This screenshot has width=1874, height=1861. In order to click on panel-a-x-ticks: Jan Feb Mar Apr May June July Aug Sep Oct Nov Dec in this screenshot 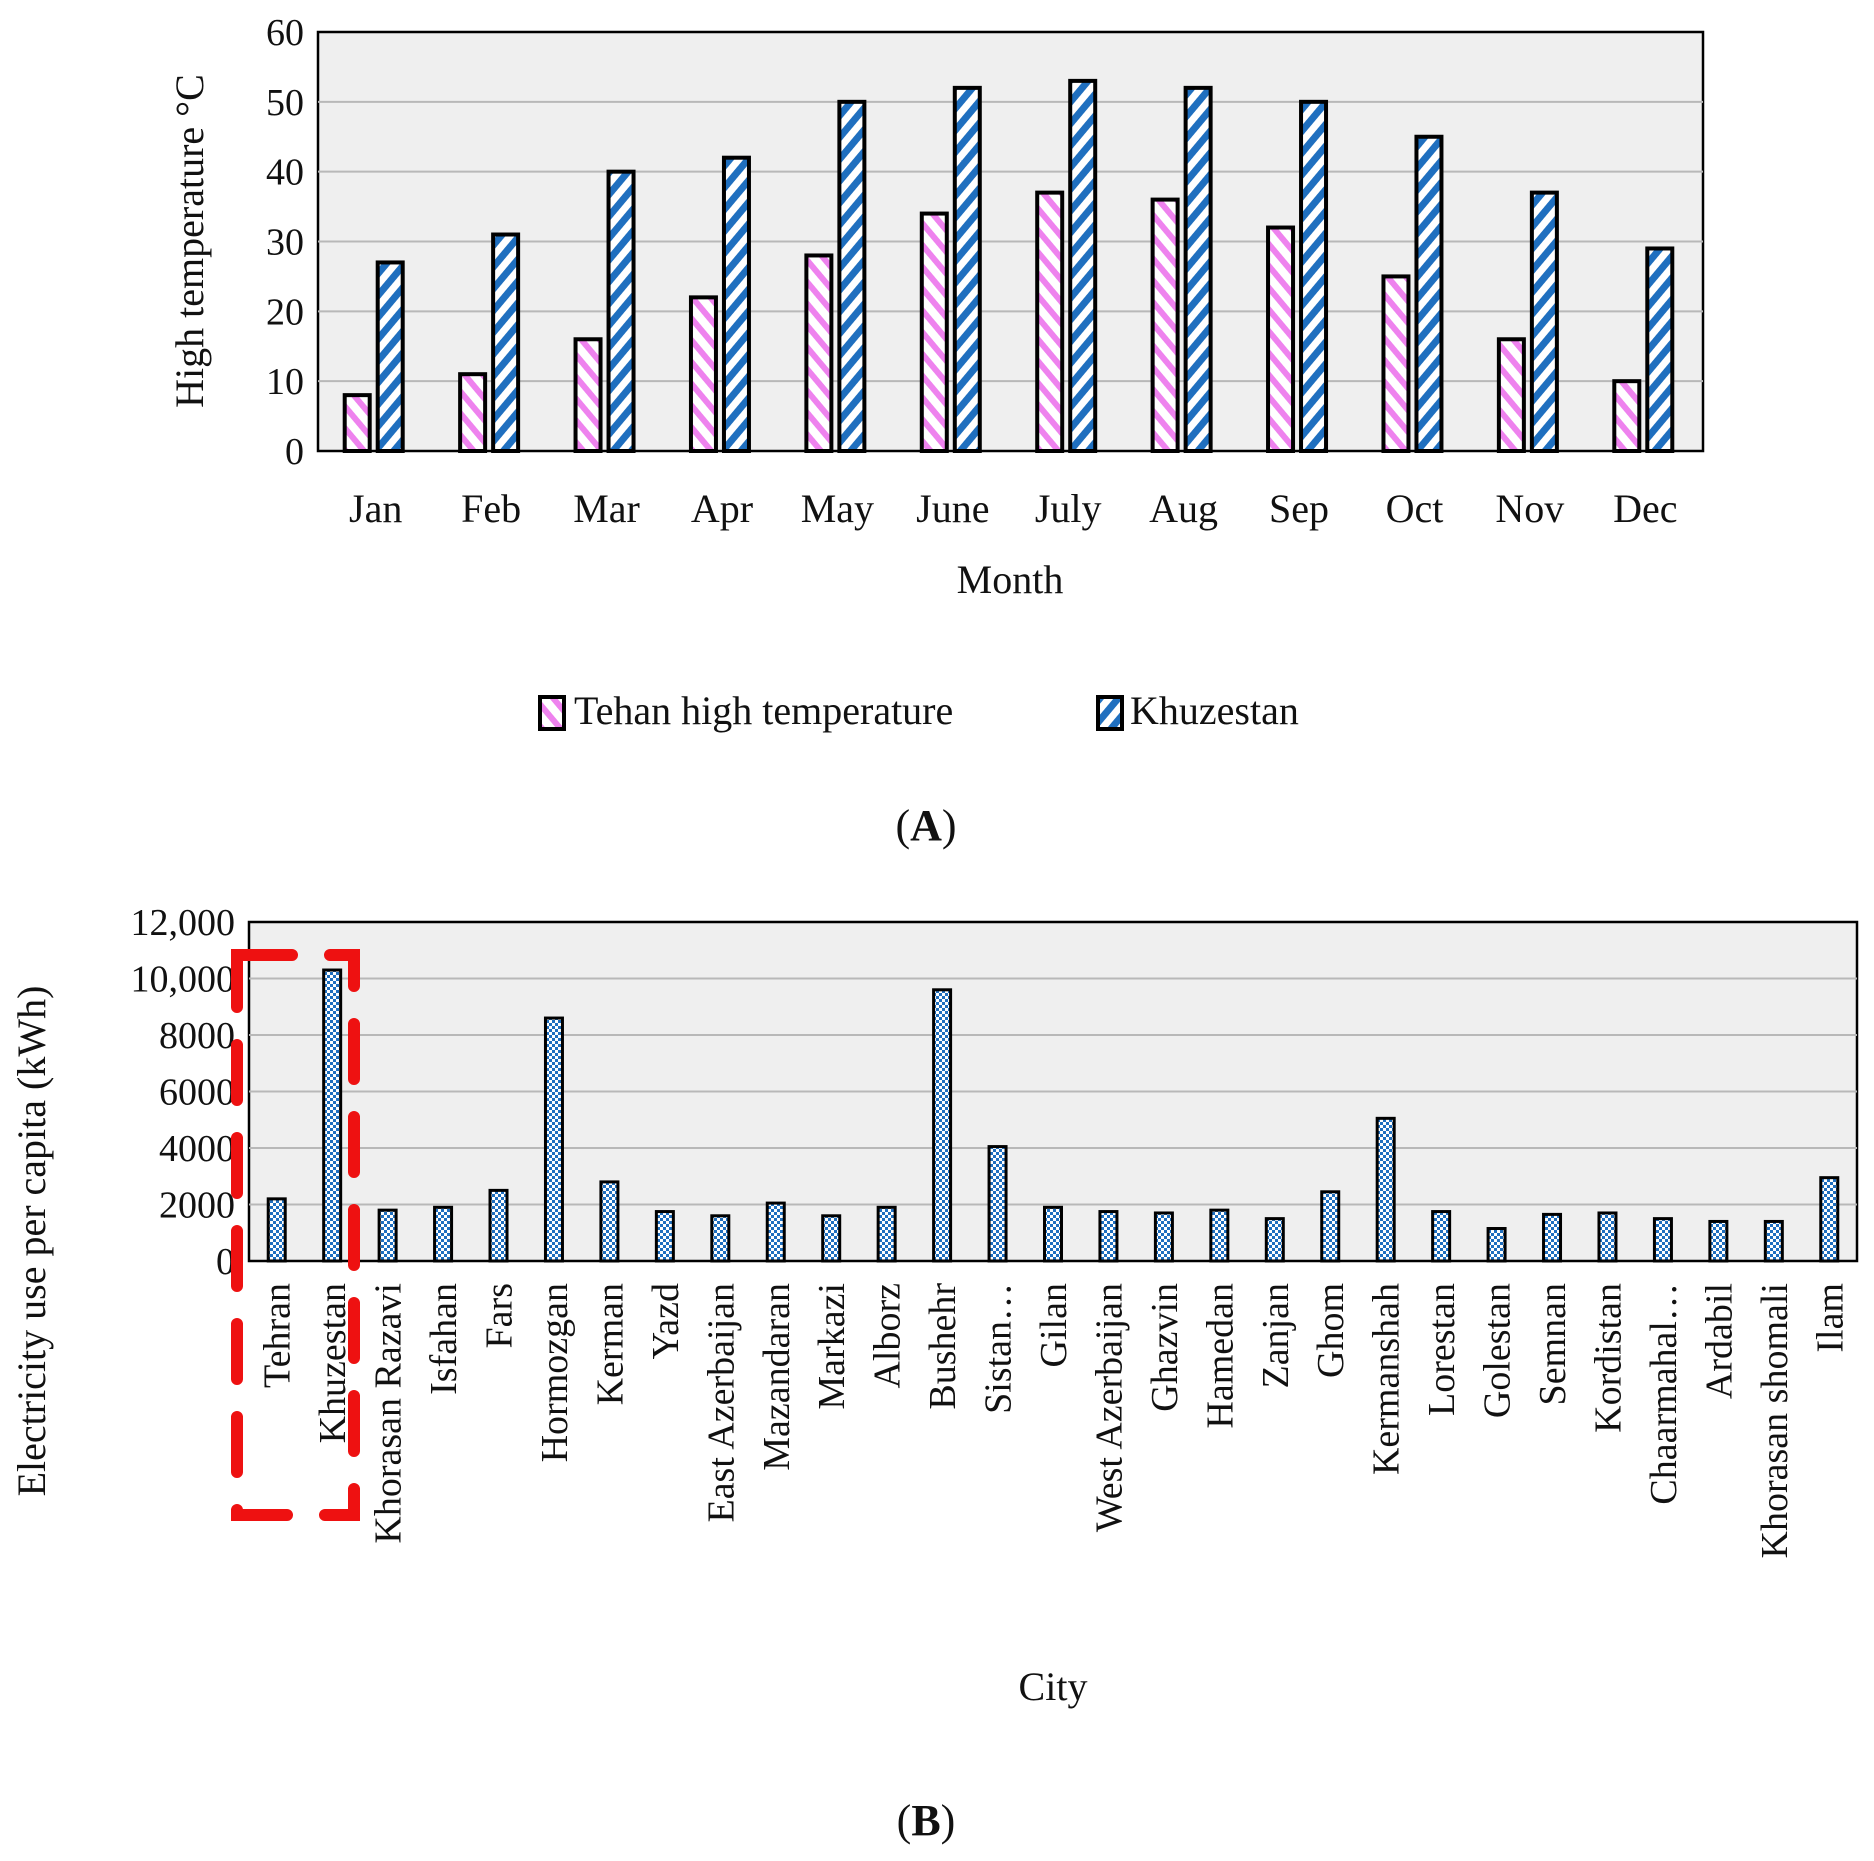, I will do `click(1013, 508)`.